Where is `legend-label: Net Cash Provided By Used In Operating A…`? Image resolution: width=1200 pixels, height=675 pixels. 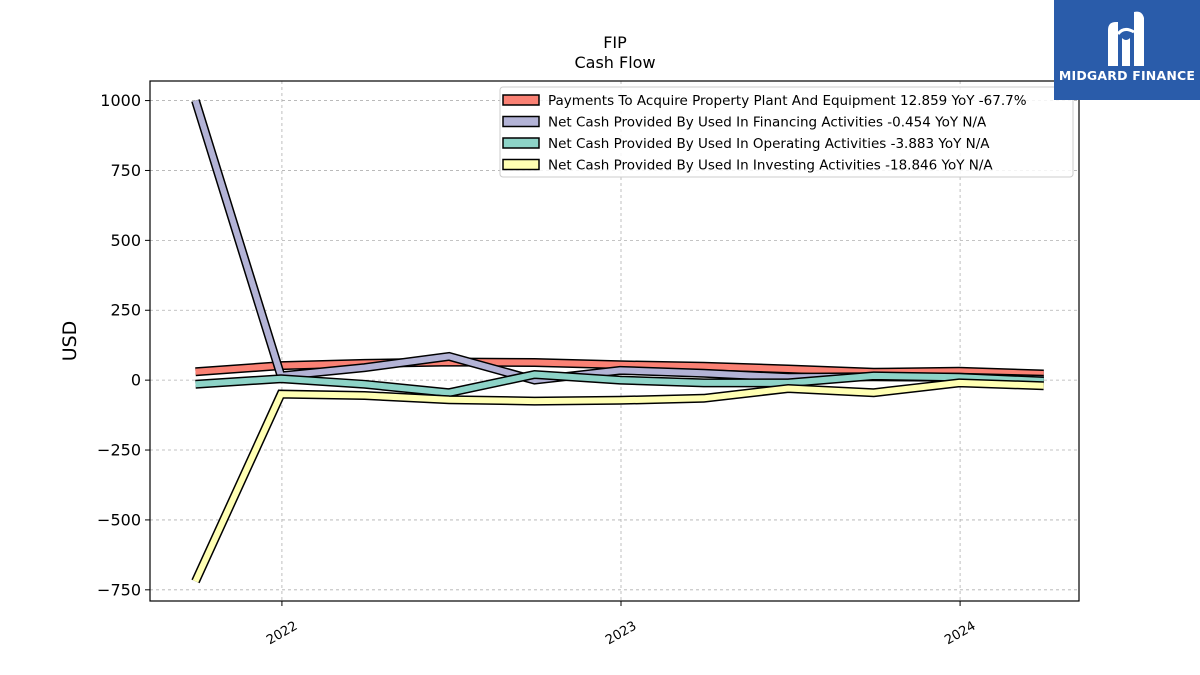 legend-label: Net Cash Provided By Used In Operating A… is located at coordinates (769, 144).